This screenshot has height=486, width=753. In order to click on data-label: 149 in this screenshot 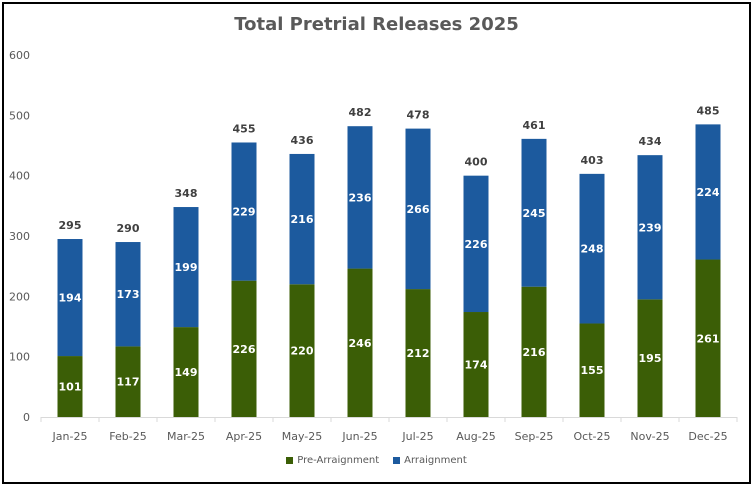, I will do `click(186, 372)`.